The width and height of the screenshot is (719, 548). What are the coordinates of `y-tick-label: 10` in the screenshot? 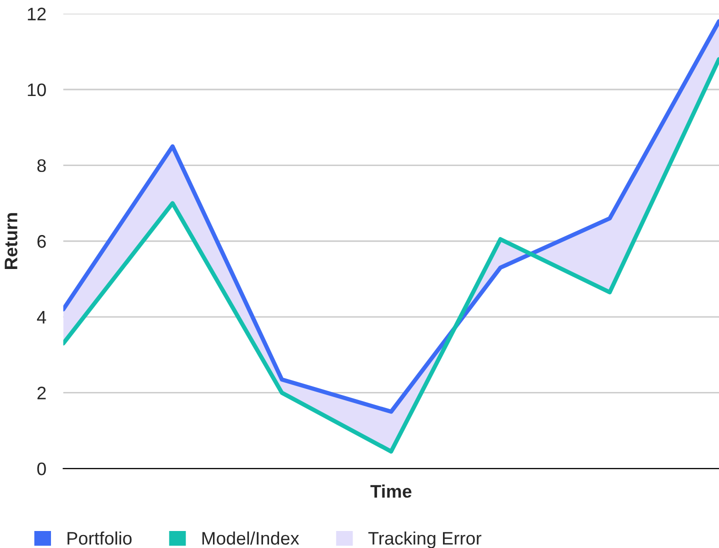 It's located at (37, 89).